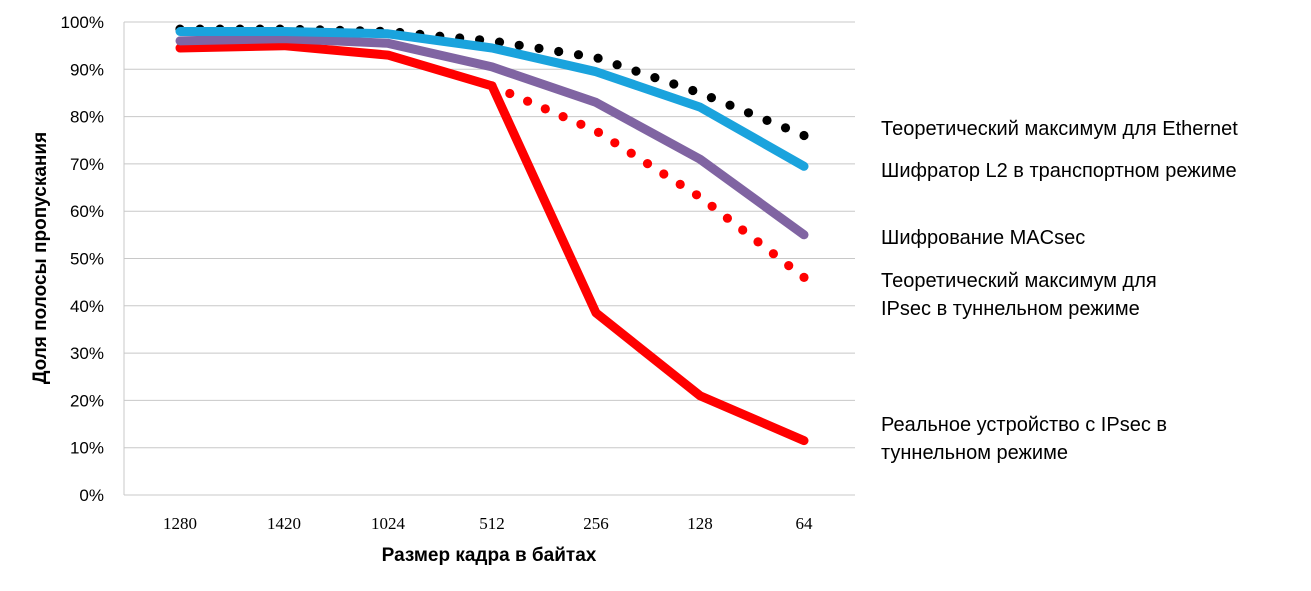  Describe the element at coordinates (1024, 425) in the screenshot. I see `legend-label-ipsec-real: Реальное устройство с IPsec в` at that location.